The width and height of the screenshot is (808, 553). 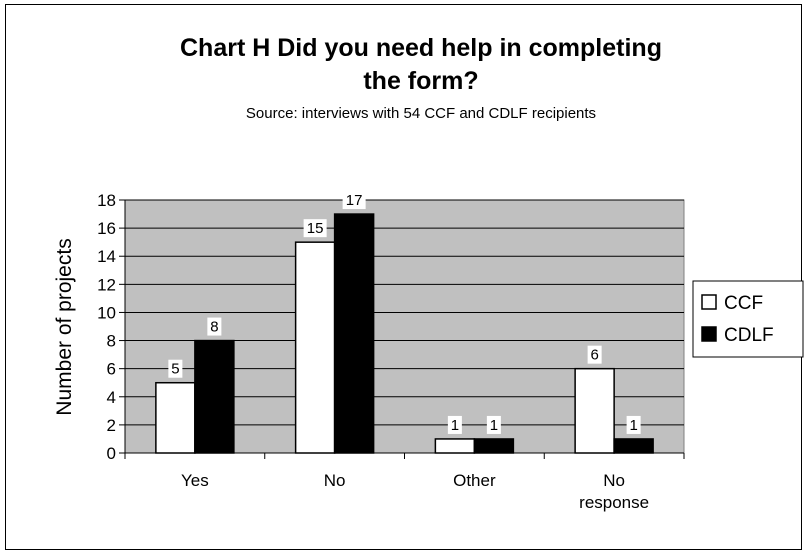 I want to click on data-label: 6, so click(x=594, y=355).